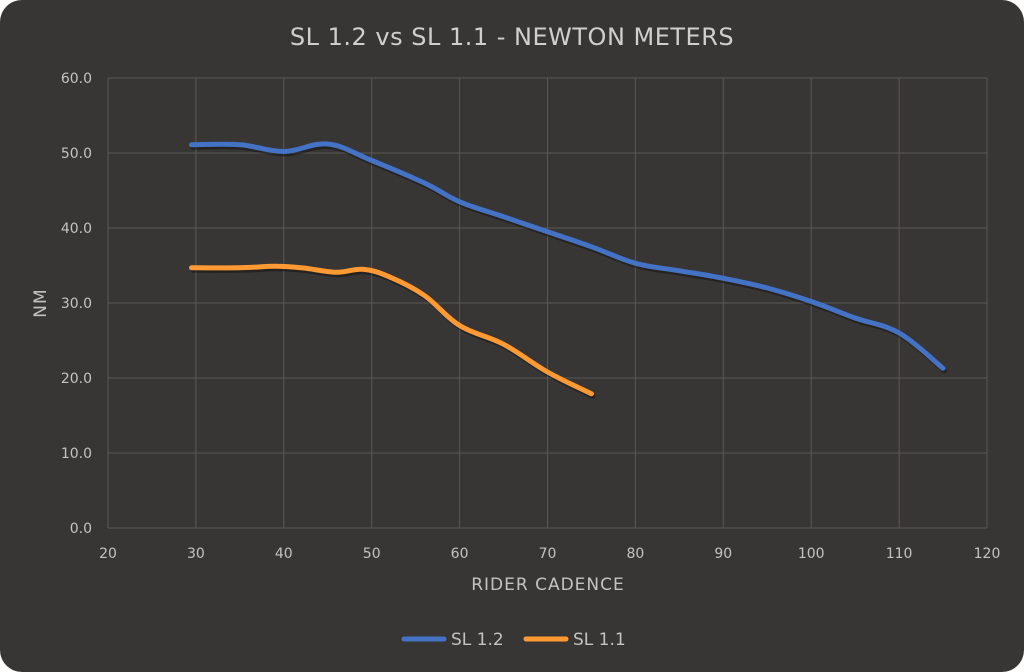 The height and width of the screenshot is (672, 1024). Describe the element at coordinates (196, 554) in the screenshot. I see `x-tick-label: 30` at that location.